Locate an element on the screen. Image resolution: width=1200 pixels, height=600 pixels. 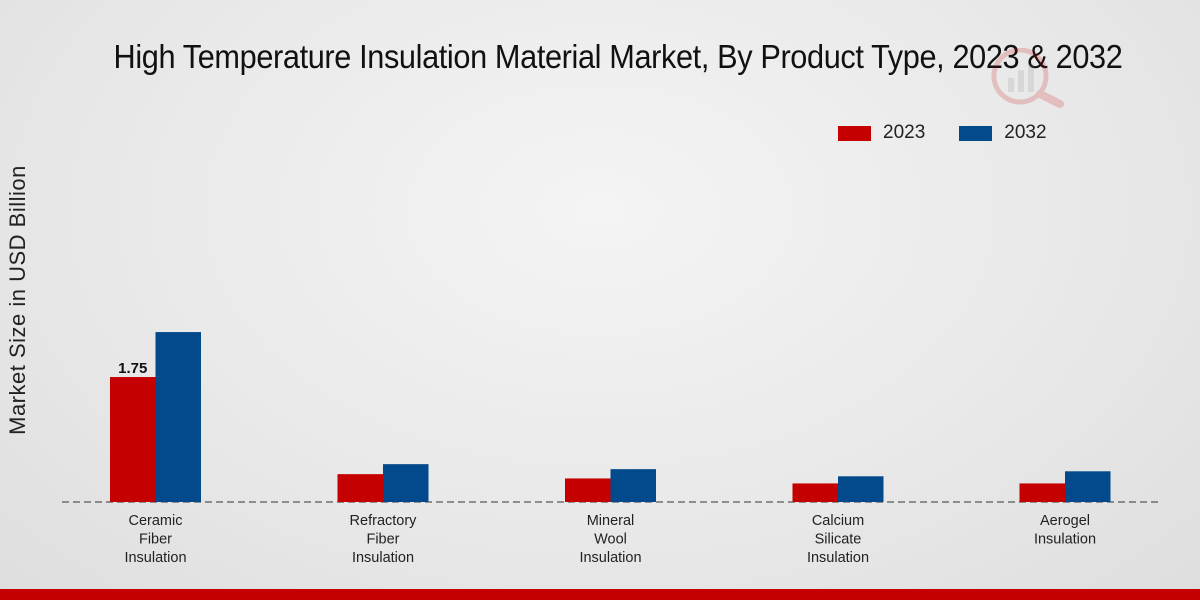
legend-label-2023: 2023 is located at coordinates (904, 132).